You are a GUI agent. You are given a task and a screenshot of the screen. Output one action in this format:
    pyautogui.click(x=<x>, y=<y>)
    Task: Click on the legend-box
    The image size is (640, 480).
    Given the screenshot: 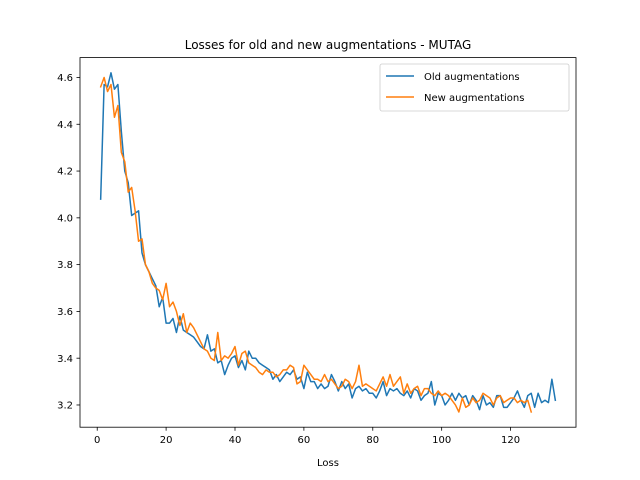 What is the action you would take?
    pyautogui.click(x=474, y=87)
    